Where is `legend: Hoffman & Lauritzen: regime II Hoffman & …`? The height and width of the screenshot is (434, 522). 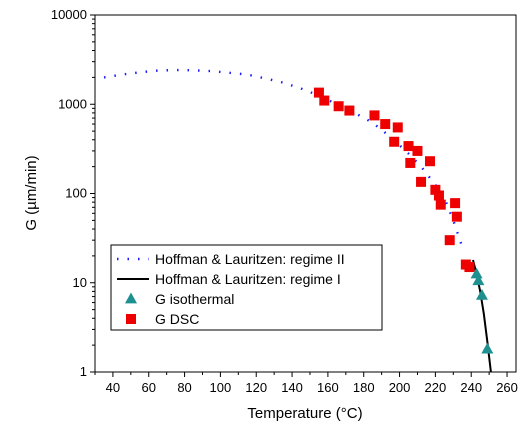
legend: Hoffman & Lauritzen: regime II Hoffman & … is located at coordinates (246, 287).